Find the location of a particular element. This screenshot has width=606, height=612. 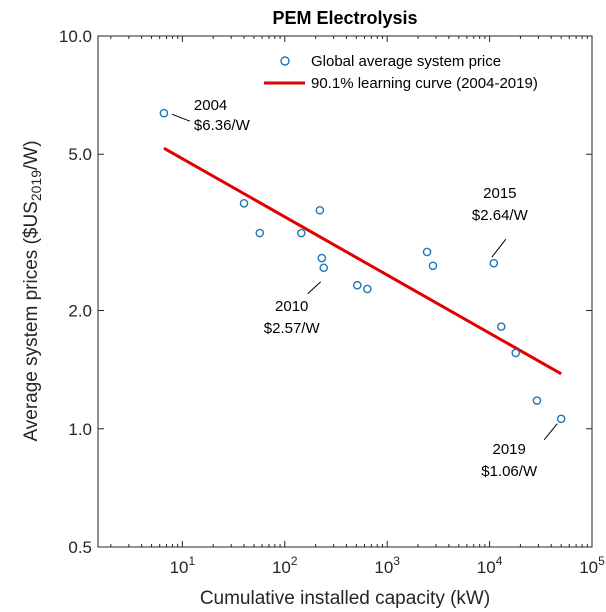

x-tick-label-exponent: 4 is located at coordinates (499, 561).